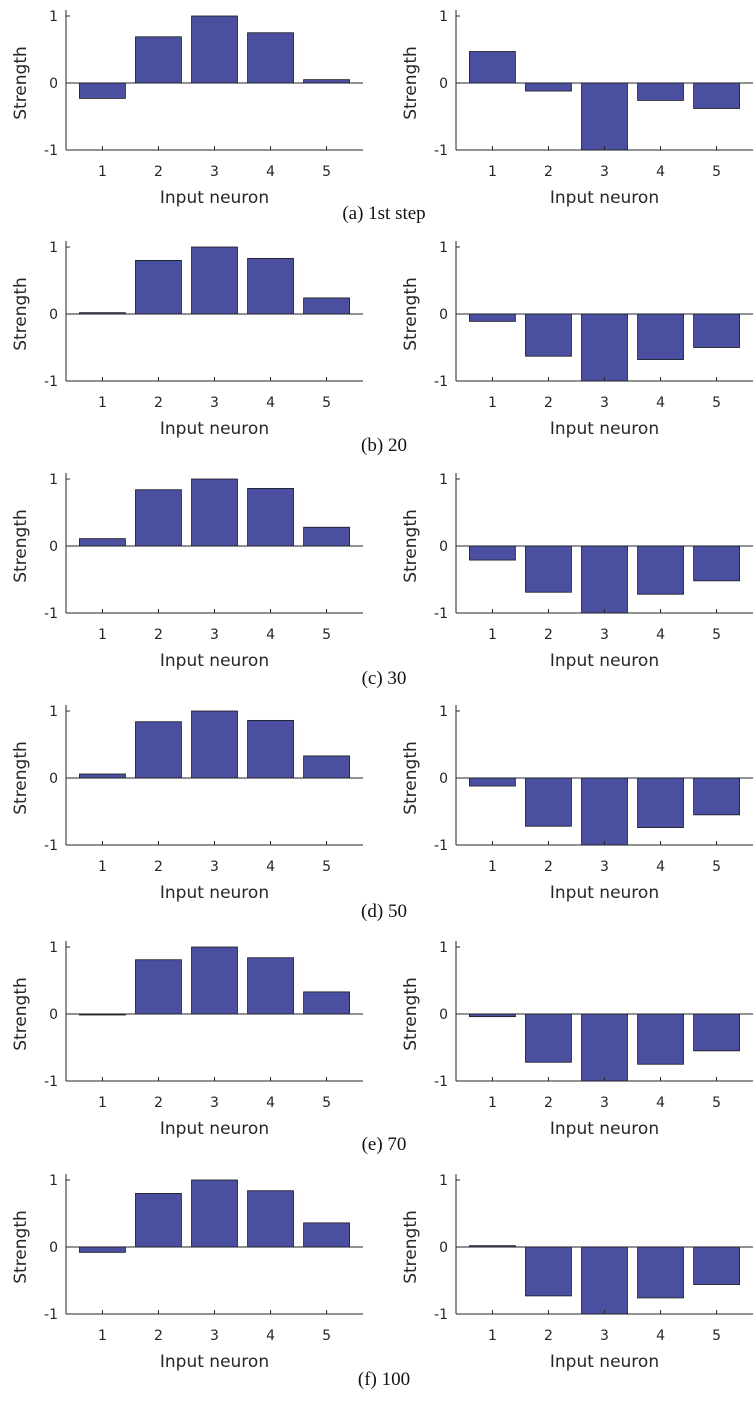  Describe the element at coordinates (383, 213) in the screenshot. I see `subfigure-caption: (a) 1st step` at that location.